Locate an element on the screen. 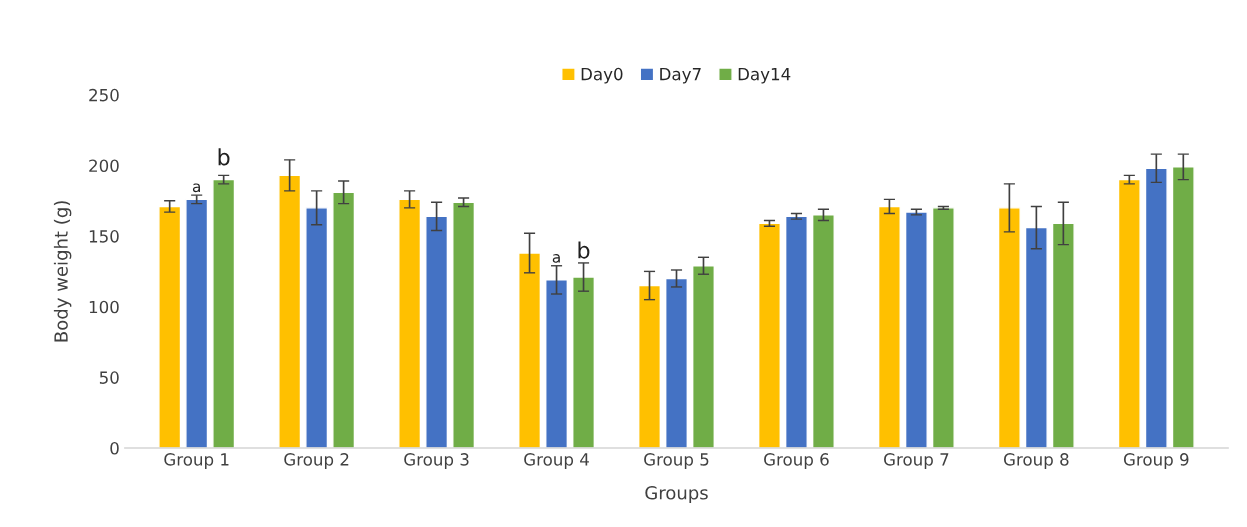  x-tick-label: Group 8 is located at coordinates (1036, 461).